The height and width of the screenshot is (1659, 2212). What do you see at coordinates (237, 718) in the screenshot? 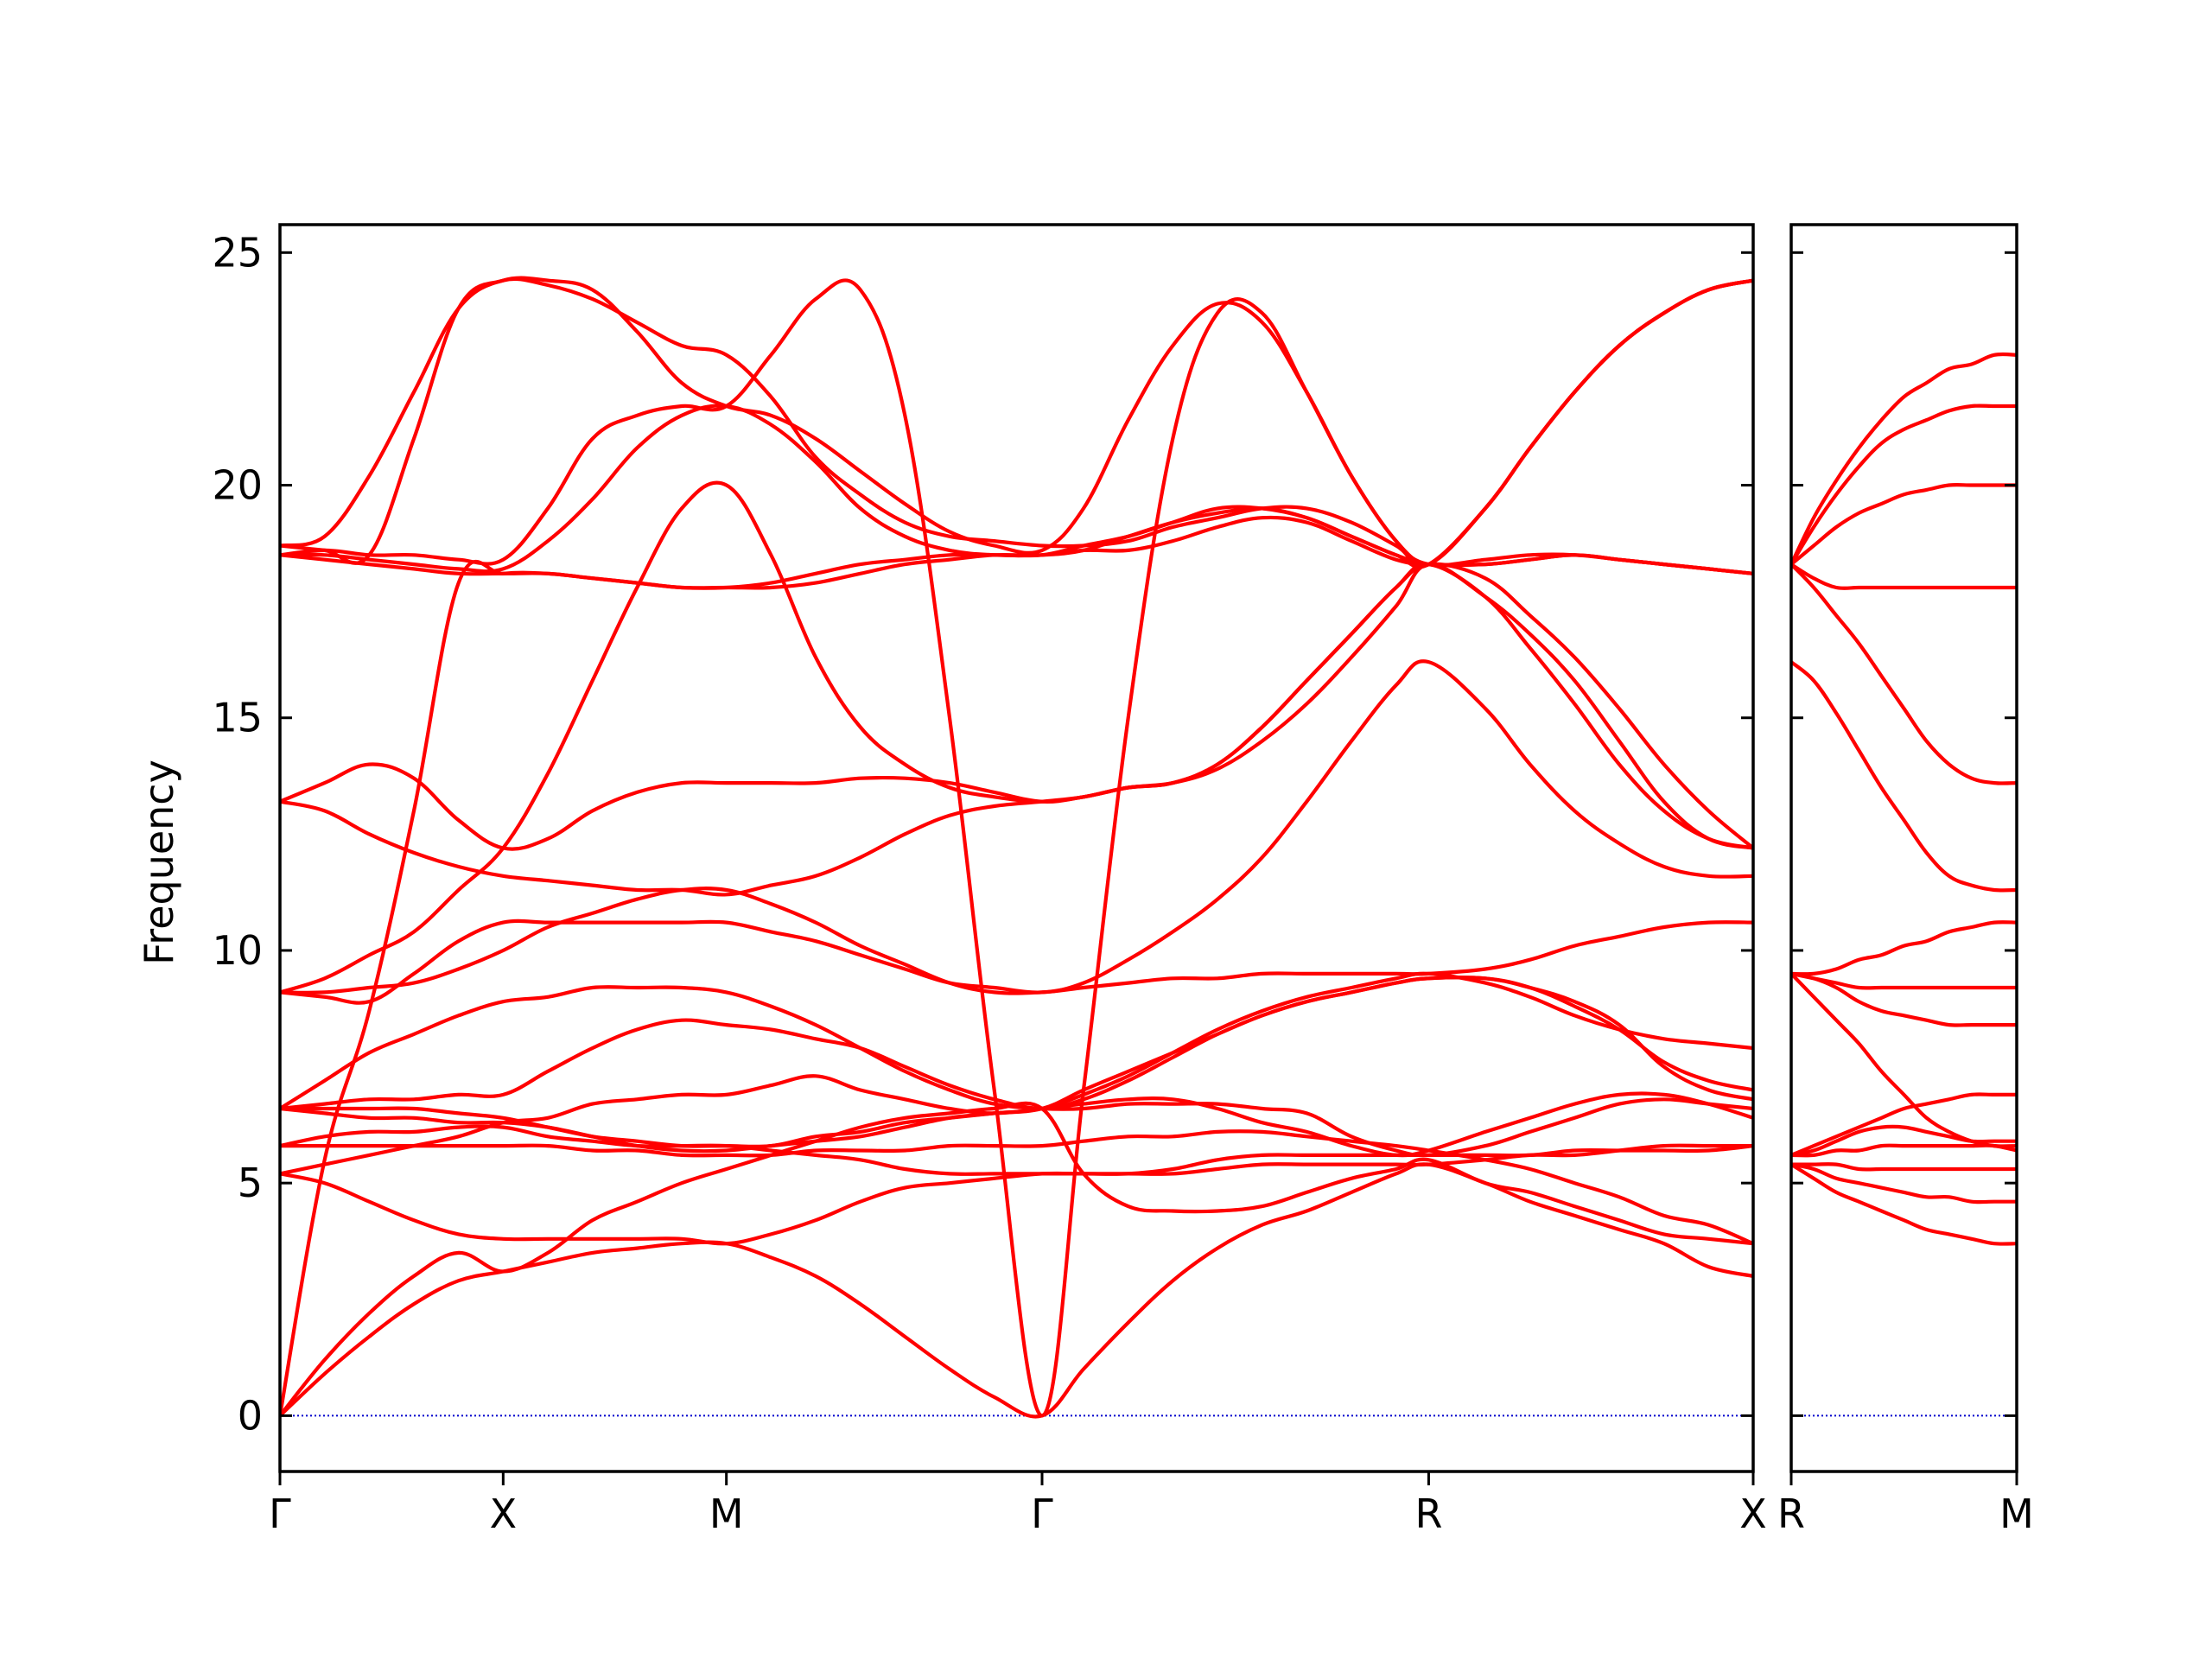
I see `y-tick-label: 15` at bounding box center [237, 718].